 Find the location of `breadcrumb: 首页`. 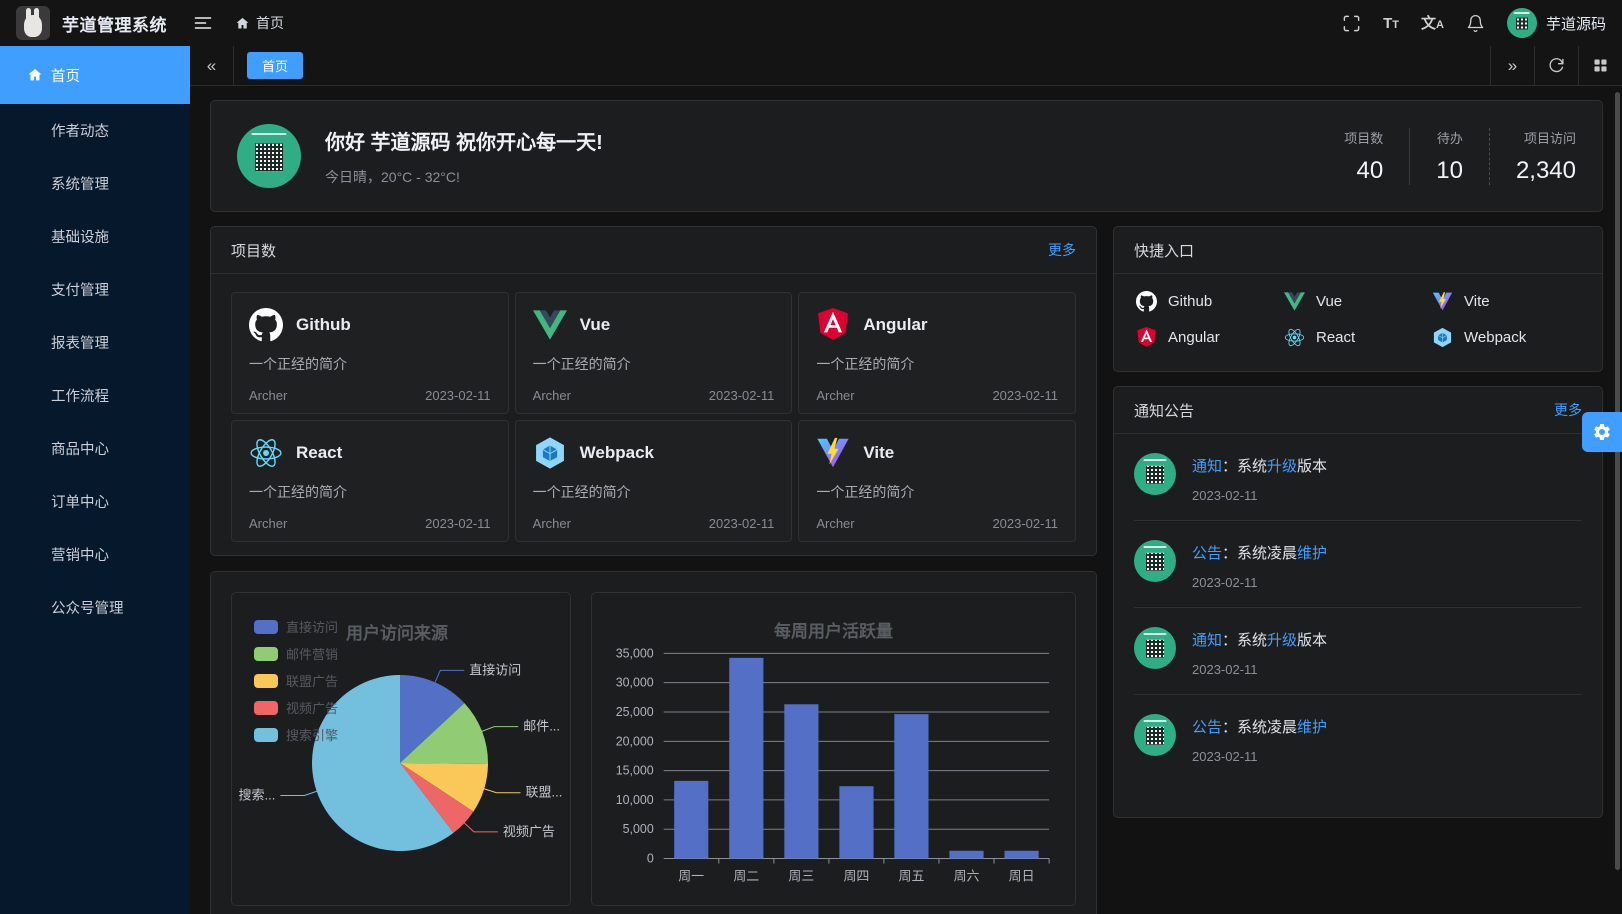

breadcrumb: 首页 is located at coordinates (259, 23).